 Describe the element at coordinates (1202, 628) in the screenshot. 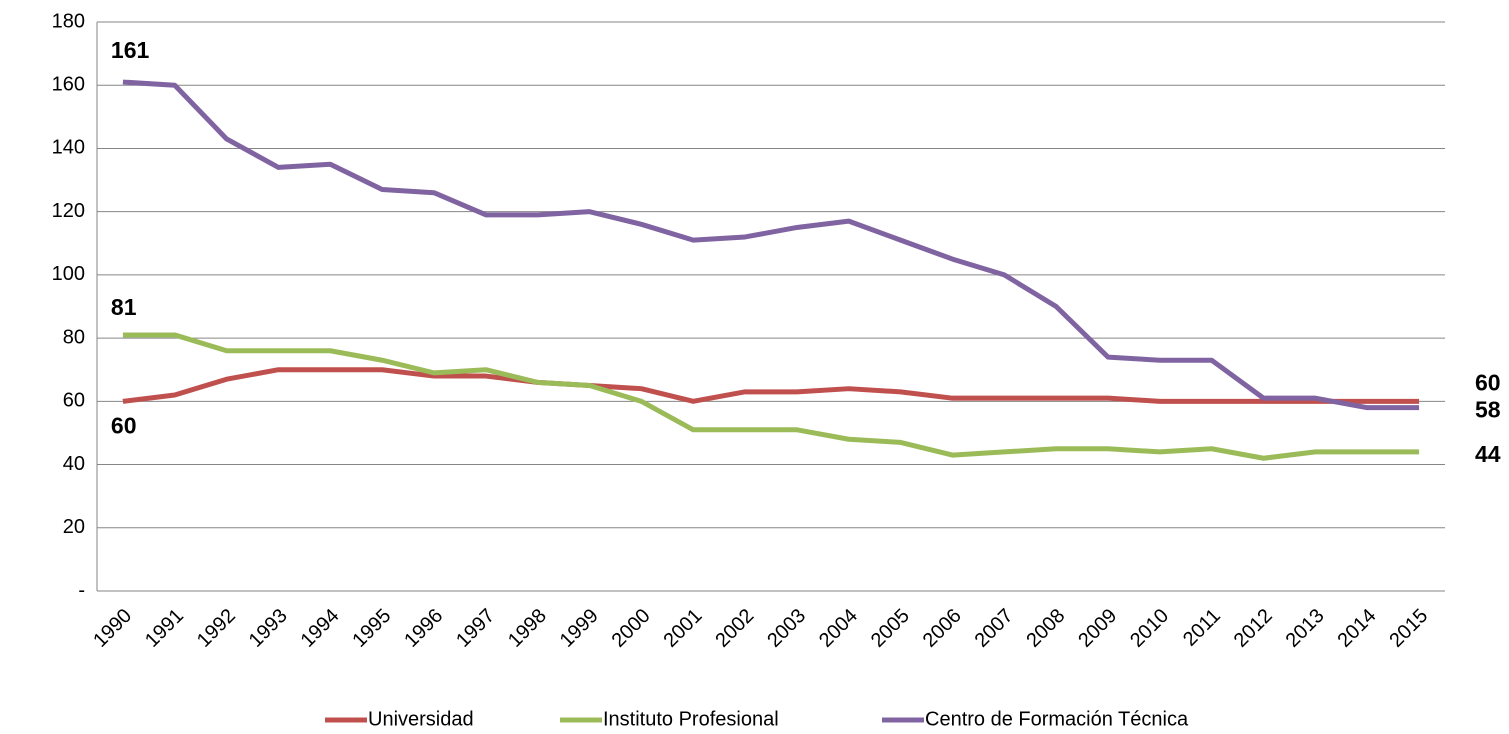

I see `x-tick-label: 2011` at that location.